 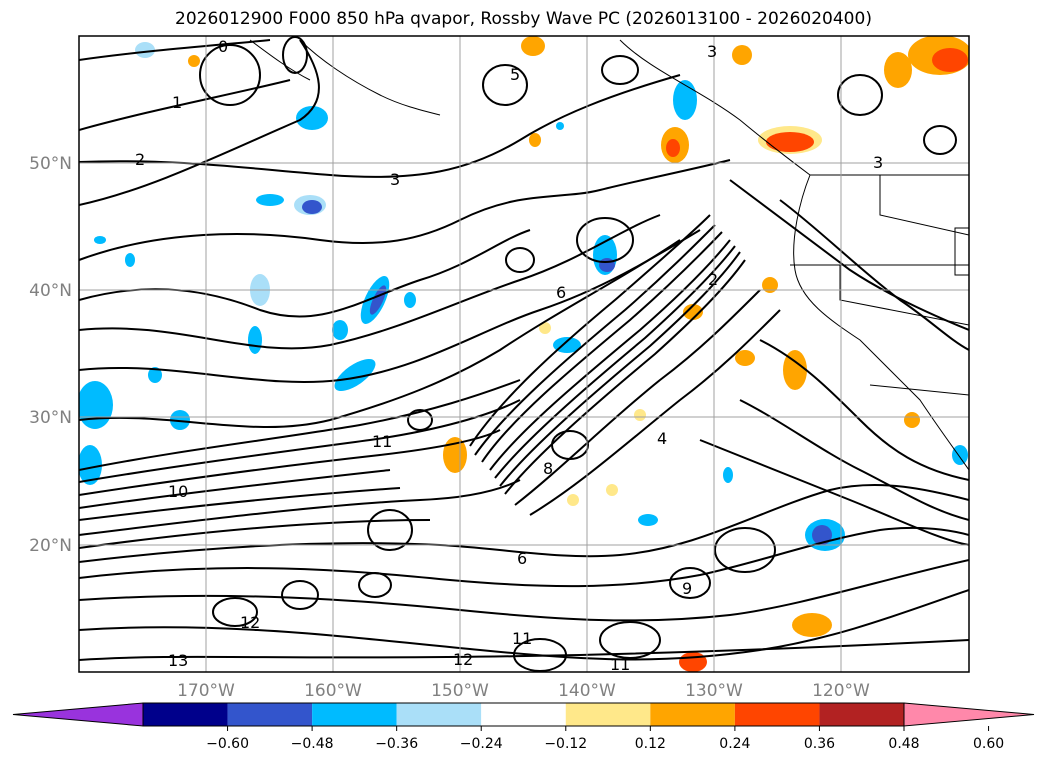 I want to click on contour-label: 9, so click(x=687, y=588).